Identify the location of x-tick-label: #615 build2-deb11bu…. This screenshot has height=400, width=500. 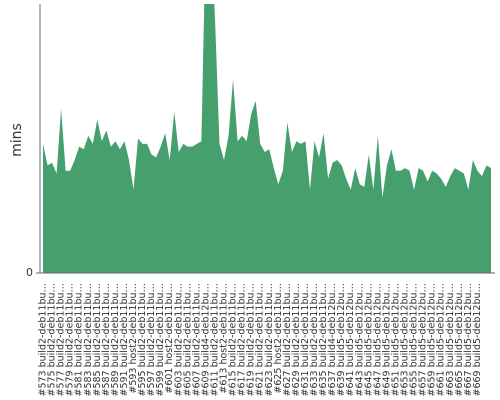
(233, 340).